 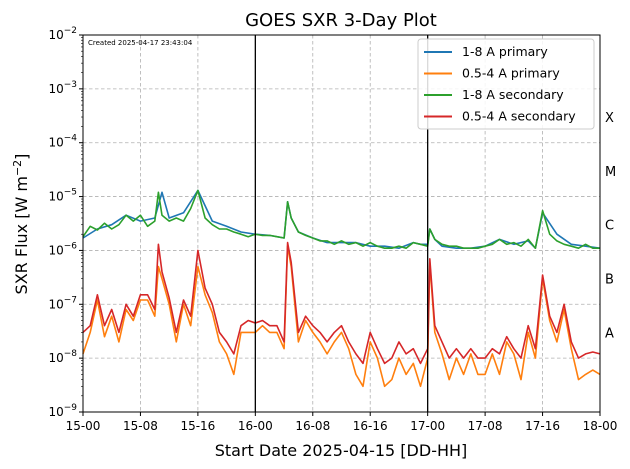 I want to click on y-axis-title: SXR Flux [W m−2], so click(x=21, y=224).